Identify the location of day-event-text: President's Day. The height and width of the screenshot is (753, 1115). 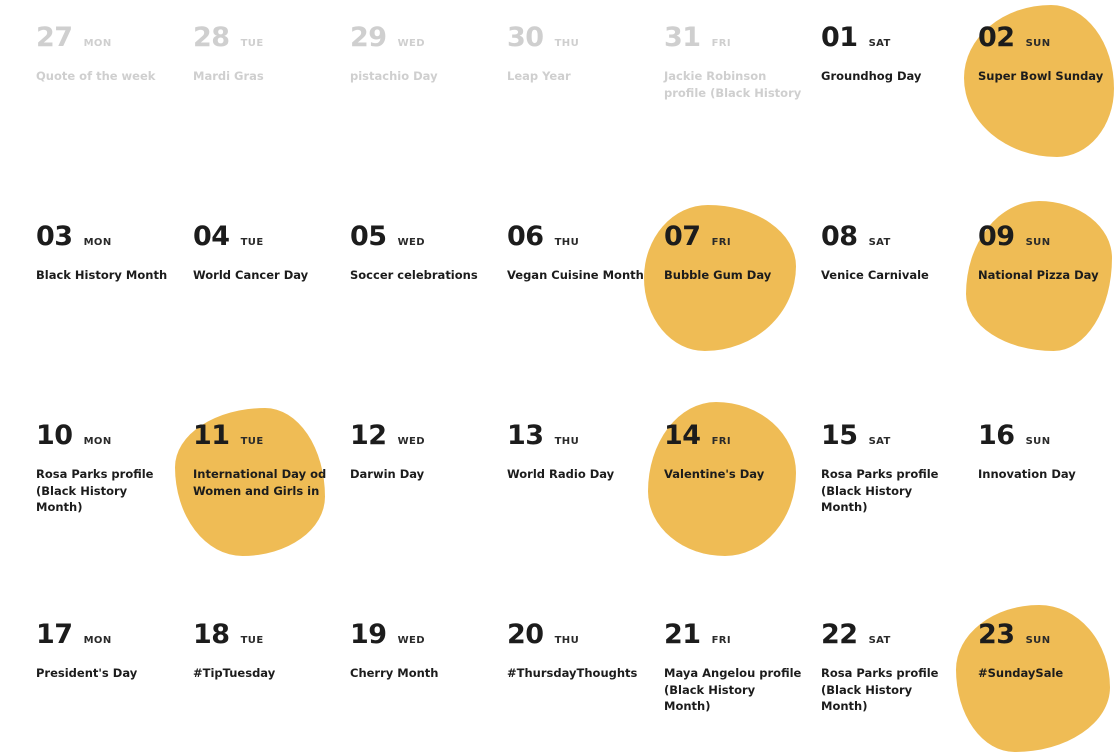
(87, 673).